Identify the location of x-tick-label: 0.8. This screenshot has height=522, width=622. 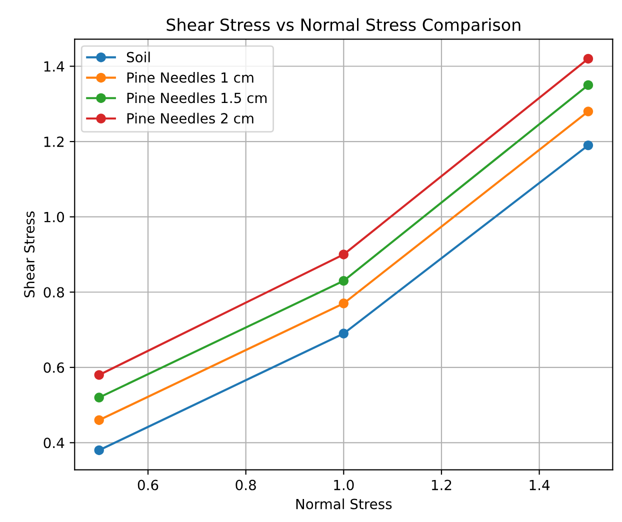
(246, 485).